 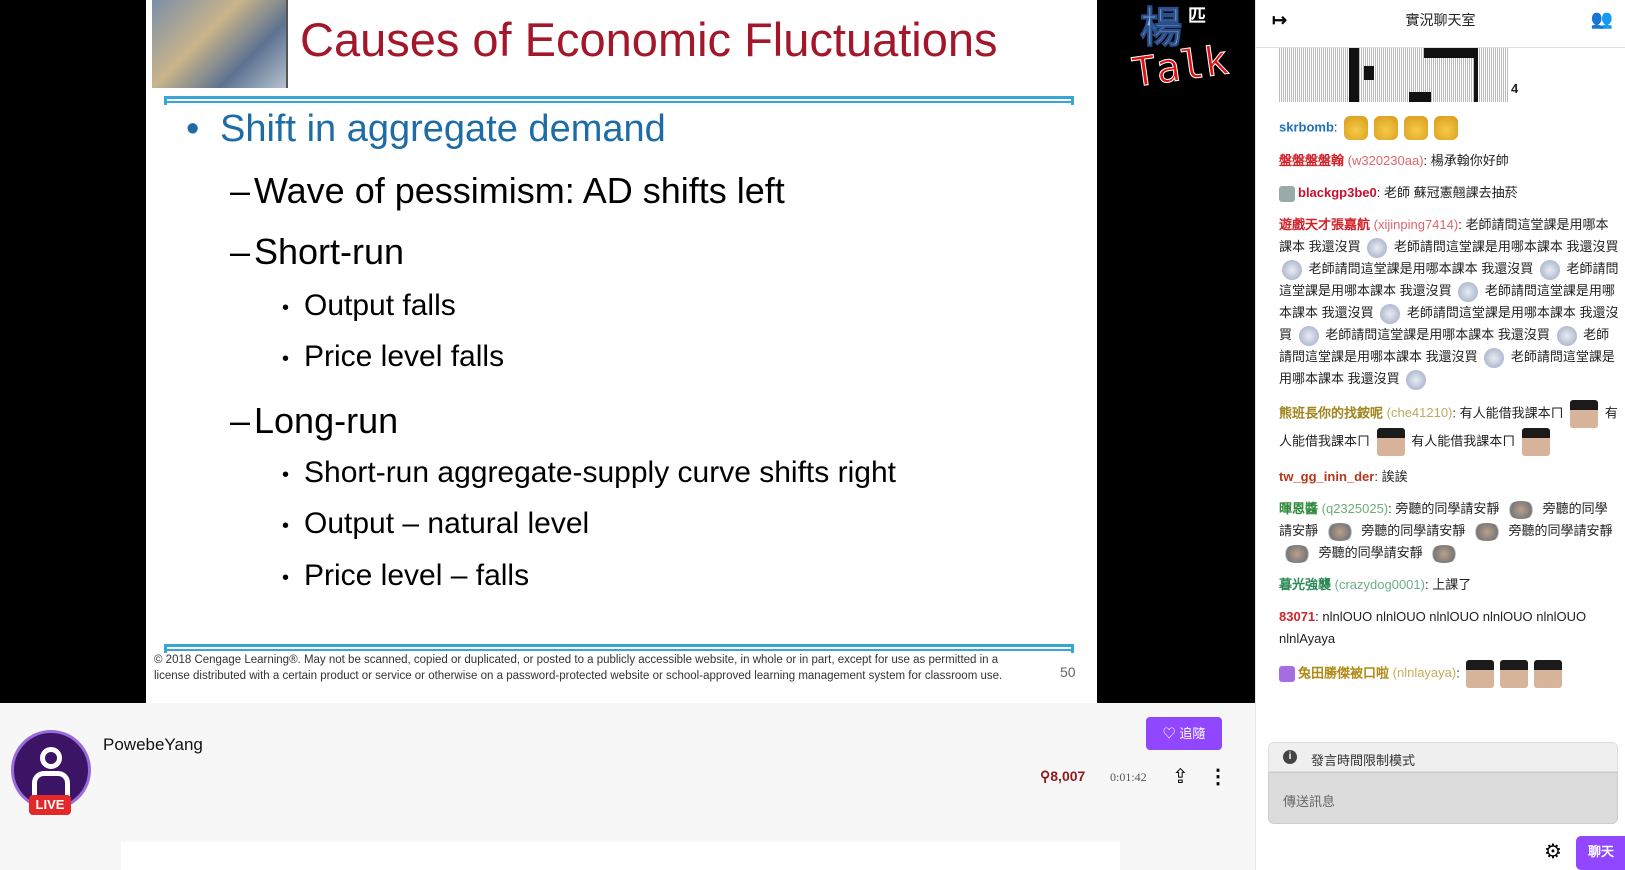 What do you see at coordinates (1451, 192) in the screenshot?
I see `chat-message-text: 老師 蘇冠憲翹課去抽菸` at bounding box center [1451, 192].